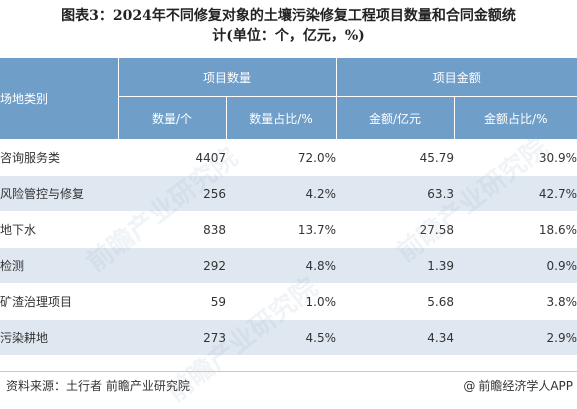 The image size is (577, 409). Describe the element at coordinates (281, 193) in the screenshot. I see `row-count-pct: 4.2%` at that location.